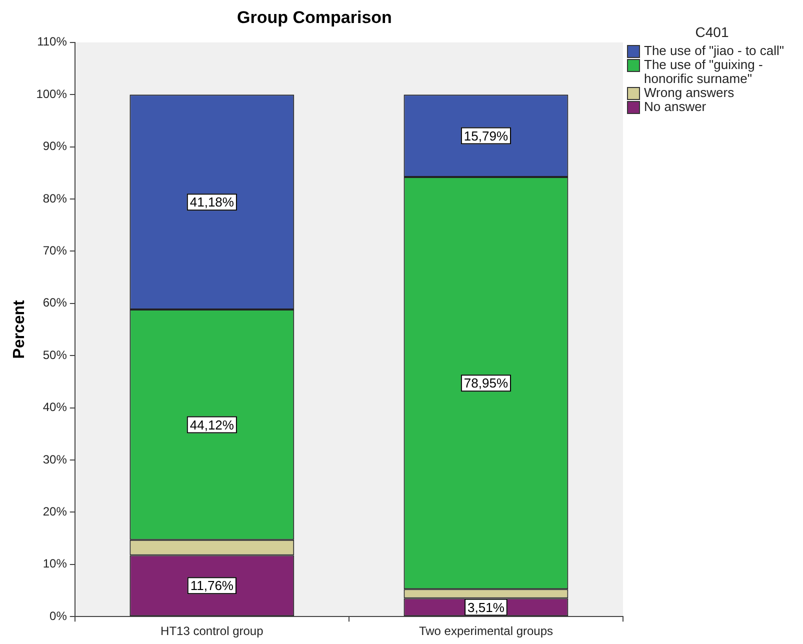 This screenshot has height=644, width=803. Describe the element at coordinates (59, 615) in the screenshot. I see `y-tick-label: 0%` at that location.